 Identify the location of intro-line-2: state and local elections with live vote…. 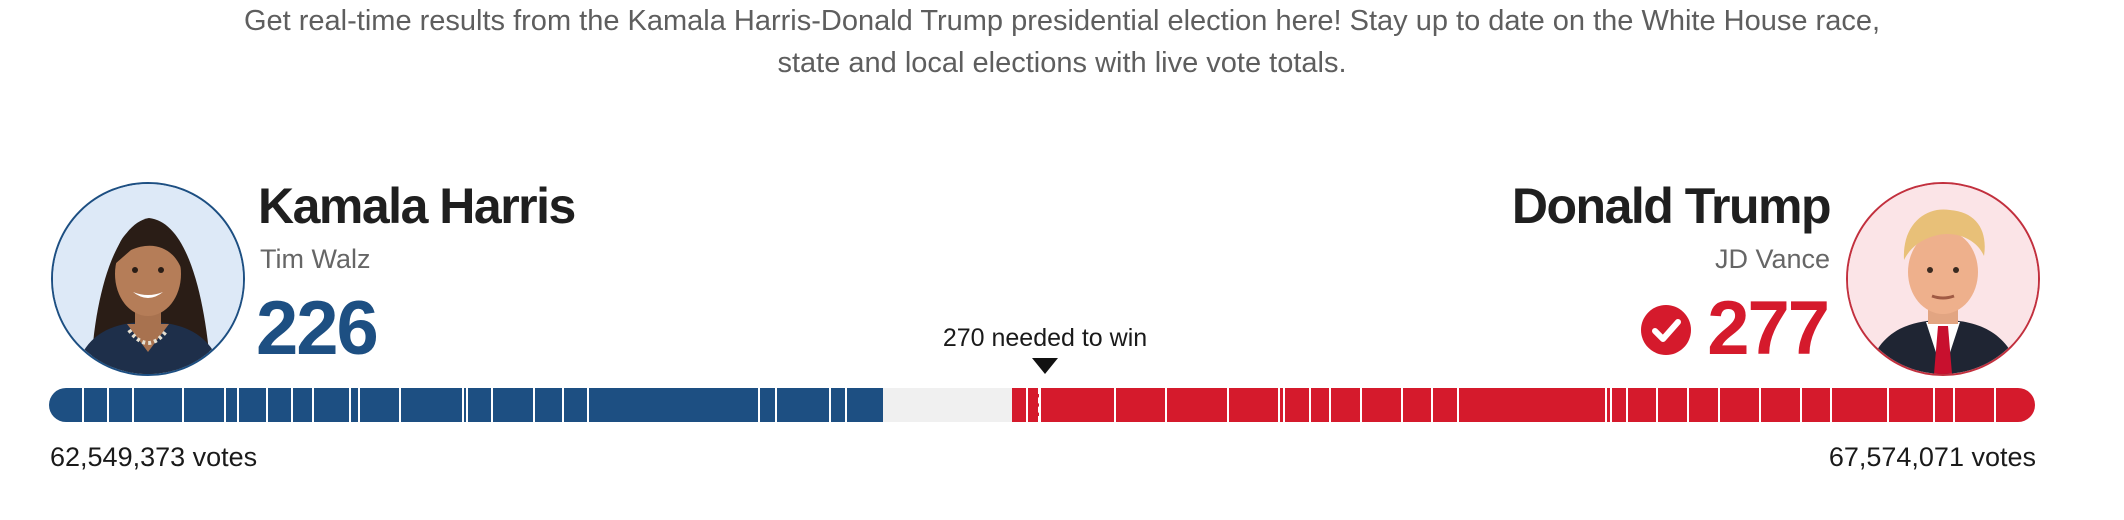
(1062, 63).